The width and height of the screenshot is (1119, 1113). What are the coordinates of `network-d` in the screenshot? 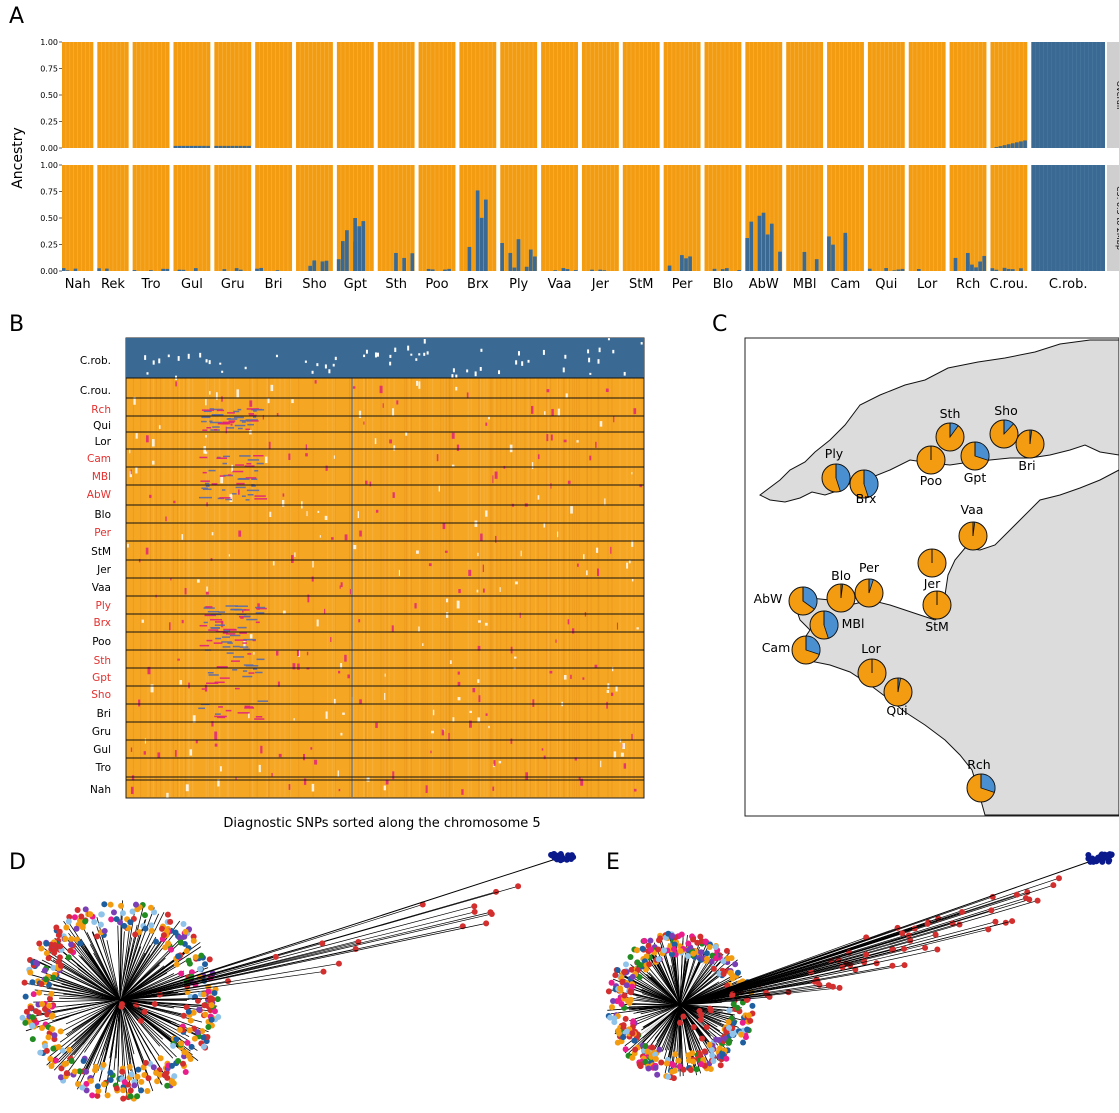 It's located at (298, 976).